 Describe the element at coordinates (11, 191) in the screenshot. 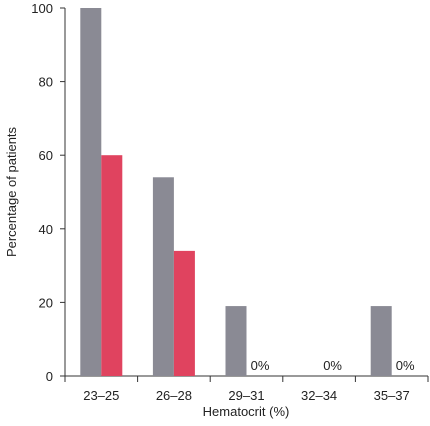

I see `y-axis-title: Percentage of patients` at that location.